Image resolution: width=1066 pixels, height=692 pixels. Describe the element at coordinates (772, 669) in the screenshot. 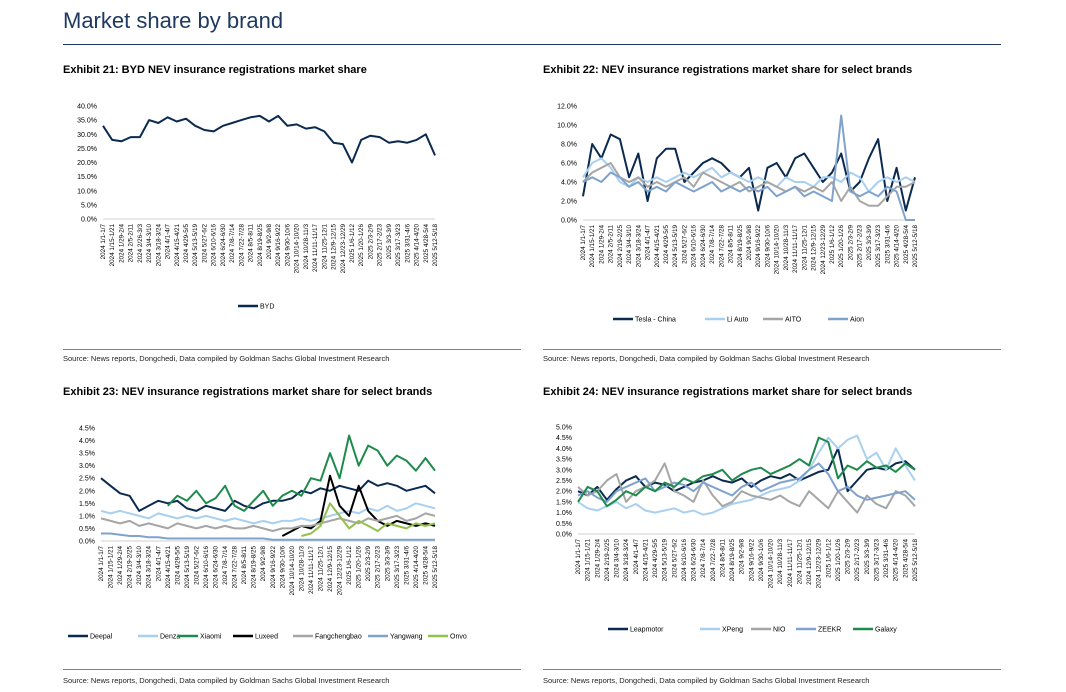

I see `exhibit-24-divider` at that location.